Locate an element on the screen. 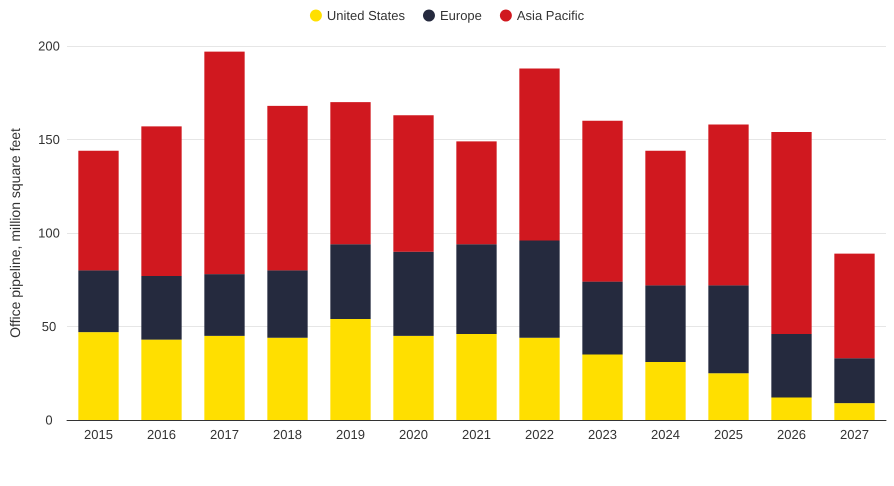 The image size is (894, 486). x-tick-label: 2026 is located at coordinates (791, 434).